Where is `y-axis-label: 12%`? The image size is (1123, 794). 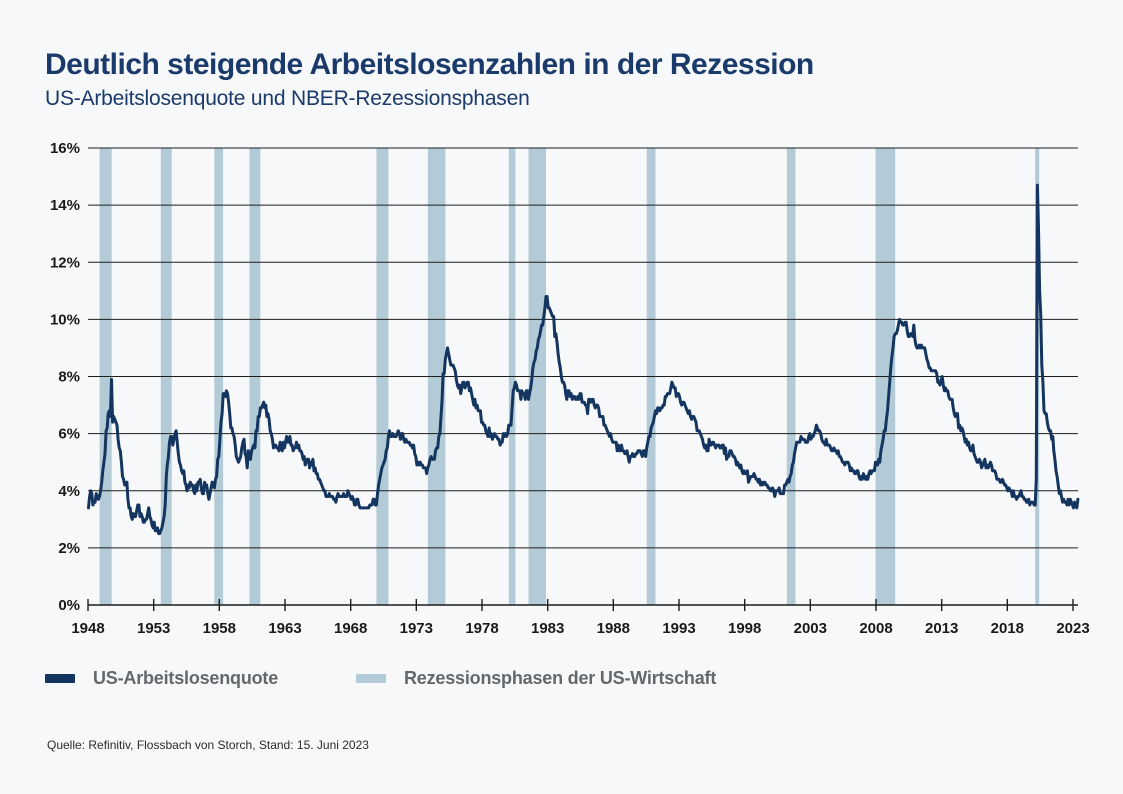 y-axis-label: 12% is located at coordinates (65, 262).